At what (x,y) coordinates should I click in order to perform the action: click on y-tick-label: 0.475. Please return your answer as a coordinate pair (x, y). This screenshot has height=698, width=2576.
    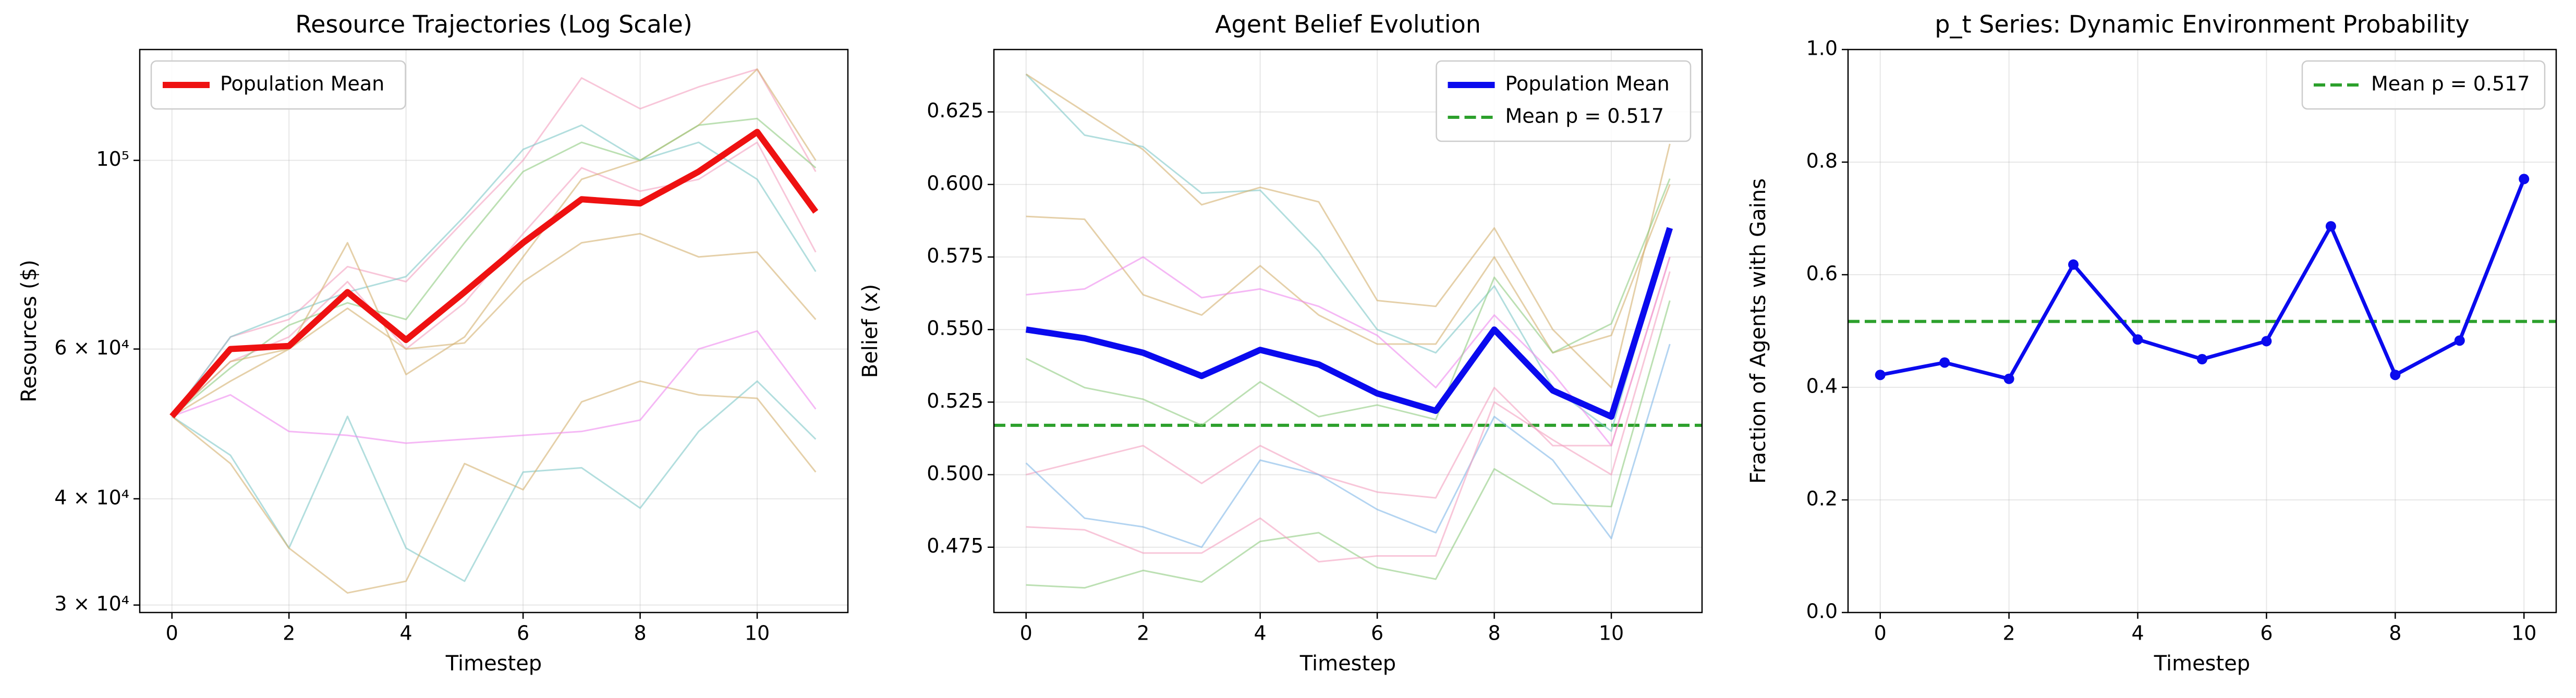
    Looking at the image, I should click on (955, 546).